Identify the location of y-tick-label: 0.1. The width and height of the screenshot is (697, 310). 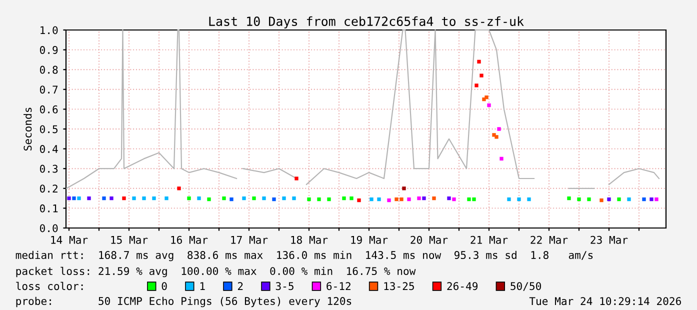
(49, 208).